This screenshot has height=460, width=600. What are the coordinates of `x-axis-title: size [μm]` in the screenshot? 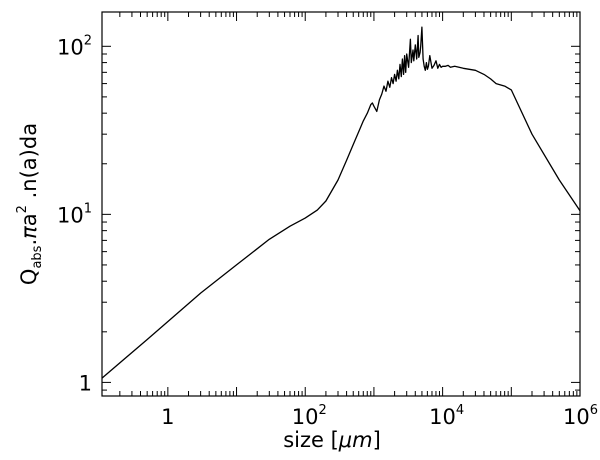 It's located at (332, 440).